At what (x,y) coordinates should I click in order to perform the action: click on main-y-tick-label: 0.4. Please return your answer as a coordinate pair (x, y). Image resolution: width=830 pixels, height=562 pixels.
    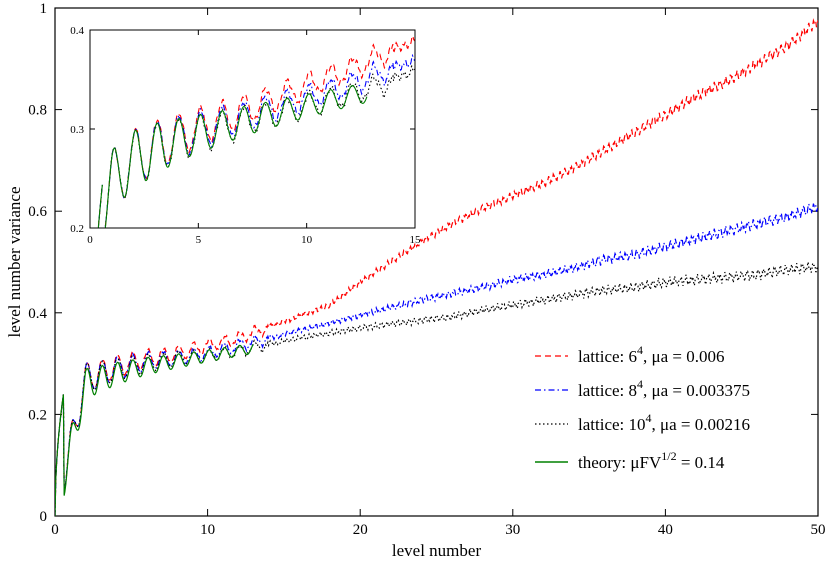
    Looking at the image, I should click on (37, 314).